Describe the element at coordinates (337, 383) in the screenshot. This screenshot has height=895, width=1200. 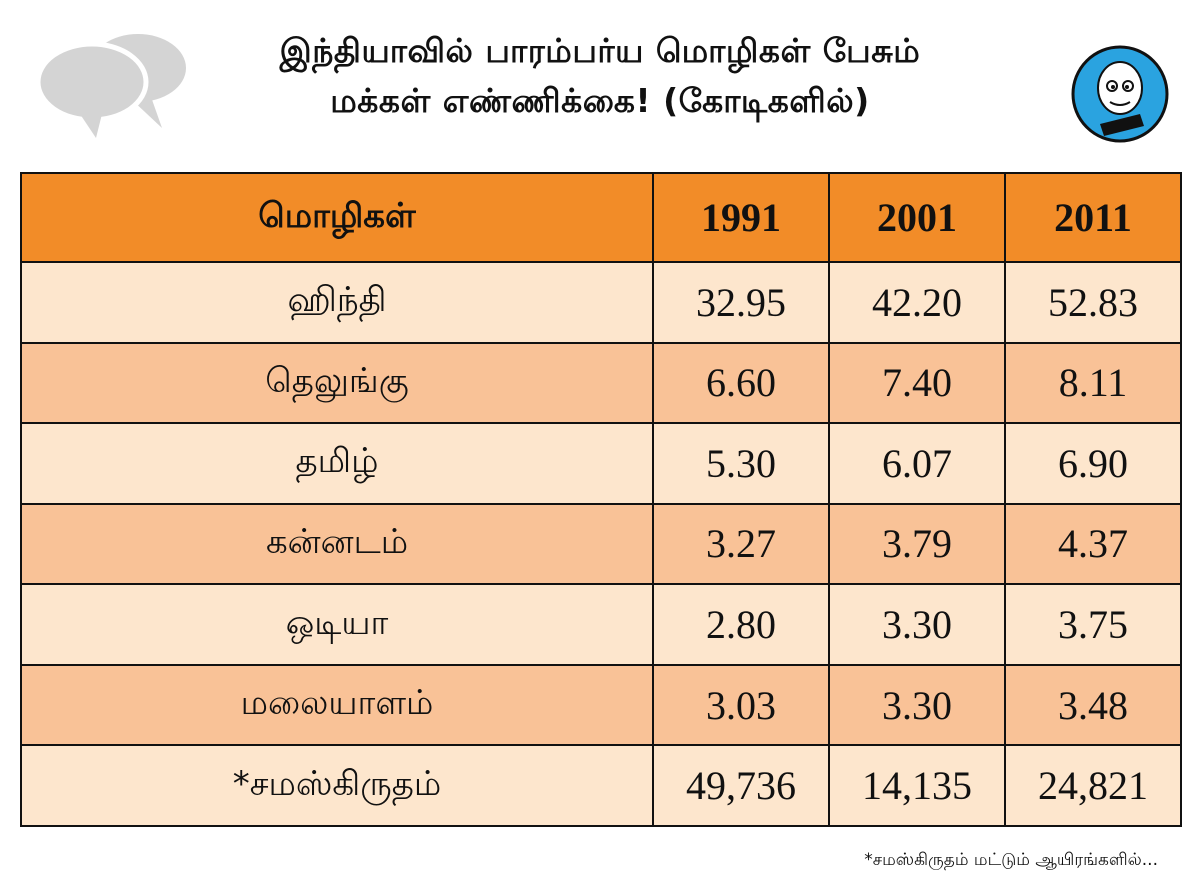
I see `language-name: தெலுங்கு` at that location.